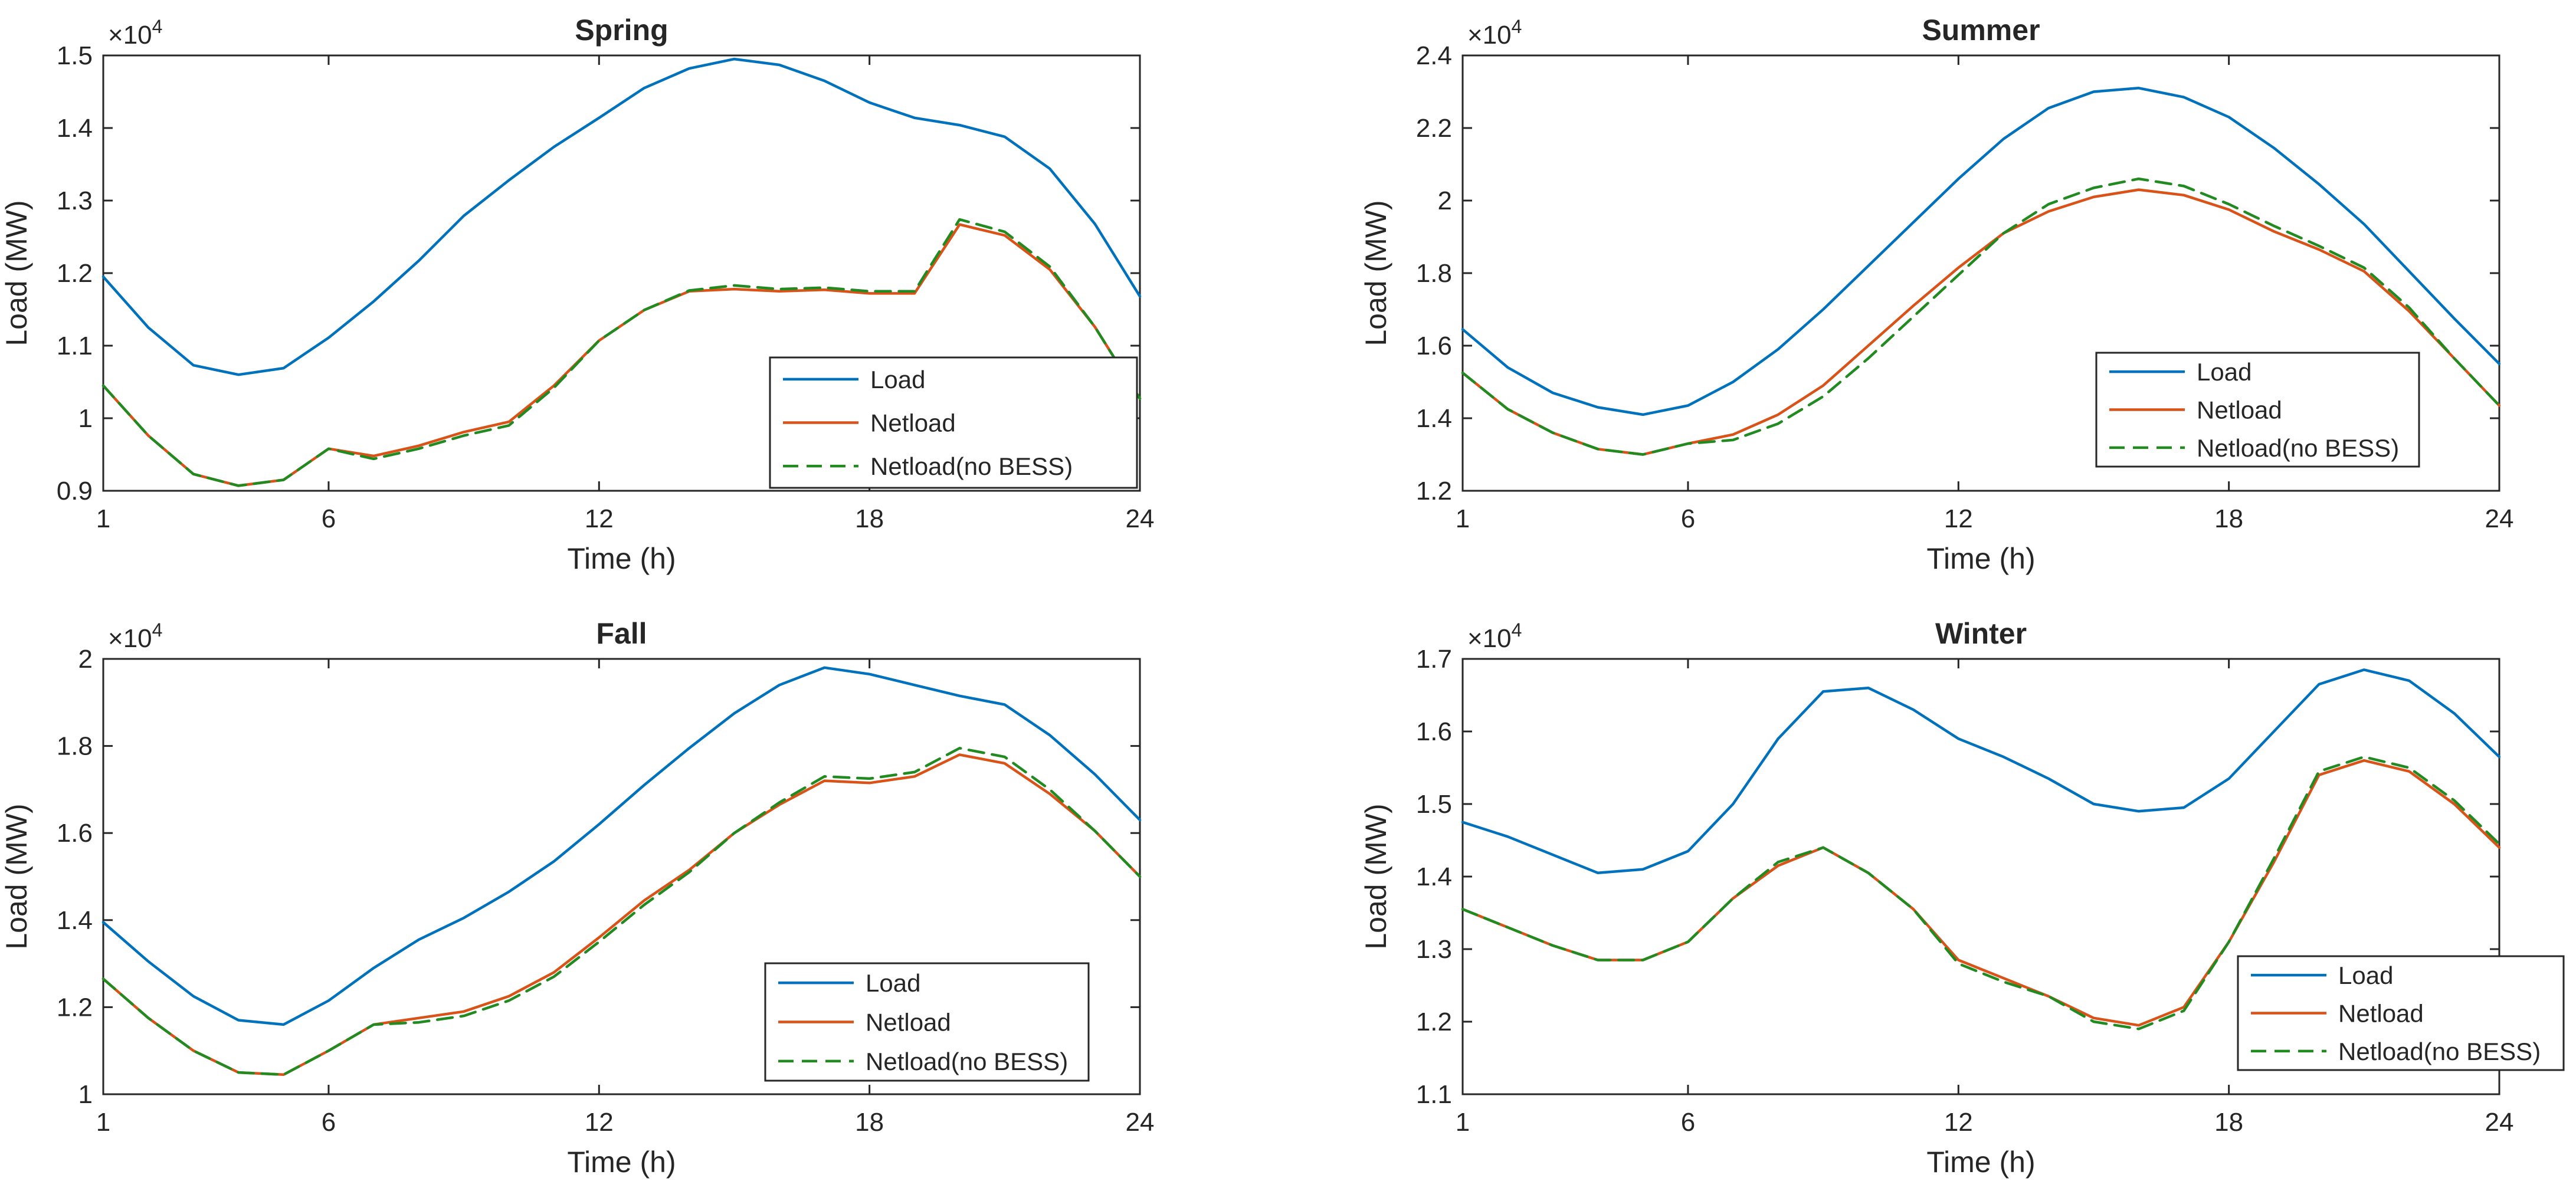 The height and width of the screenshot is (1201, 2576). I want to click on chart-title: Fall, so click(621, 633).